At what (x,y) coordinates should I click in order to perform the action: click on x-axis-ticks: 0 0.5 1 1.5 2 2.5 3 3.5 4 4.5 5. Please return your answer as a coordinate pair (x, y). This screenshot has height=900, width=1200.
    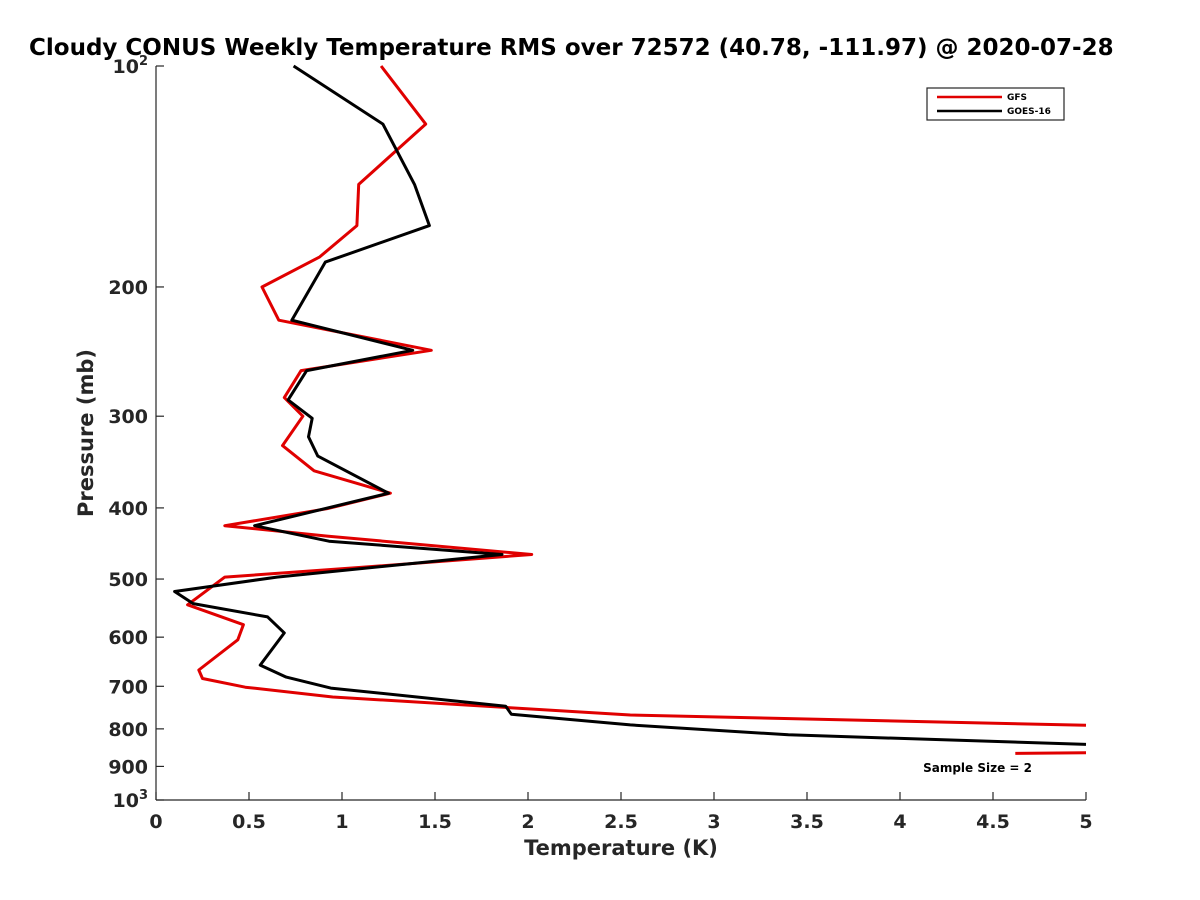
    Looking at the image, I should click on (621, 812).